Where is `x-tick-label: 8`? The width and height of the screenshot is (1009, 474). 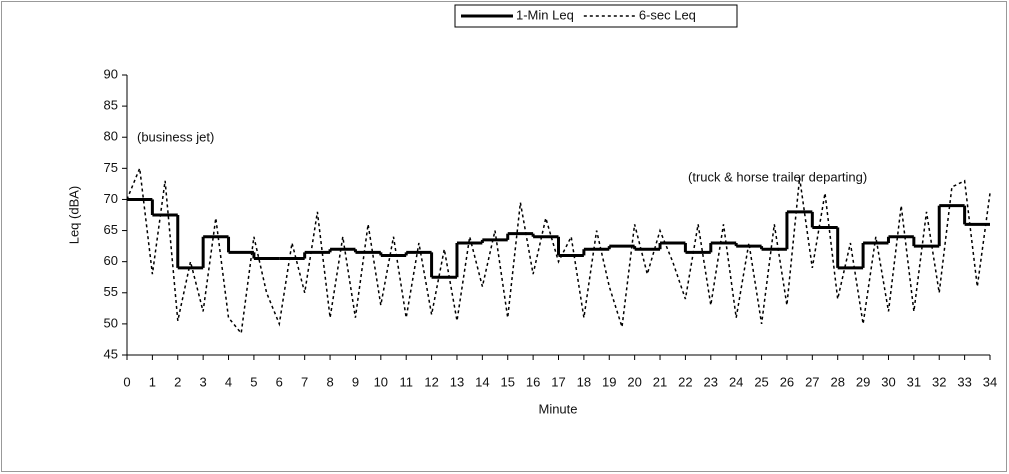
x-tick-label: 8 is located at coordinates (329, 381).